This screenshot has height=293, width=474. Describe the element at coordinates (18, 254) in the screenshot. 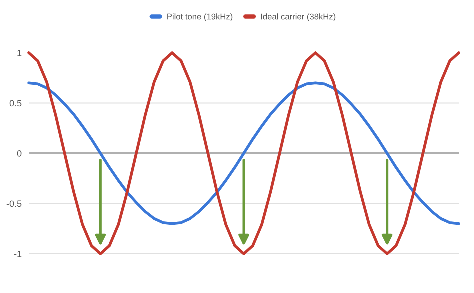

I see `y-tick-label: -1` at that location.